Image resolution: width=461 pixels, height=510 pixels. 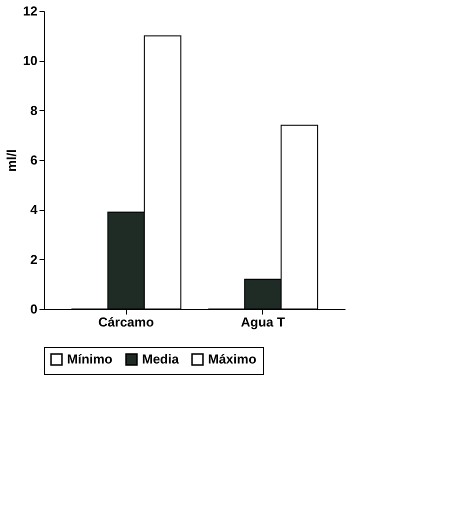 What do you see at coordinates (12, 160) in the screenshot?
I see `y-axis-title: ml/l` at bounding box center [12, 160].